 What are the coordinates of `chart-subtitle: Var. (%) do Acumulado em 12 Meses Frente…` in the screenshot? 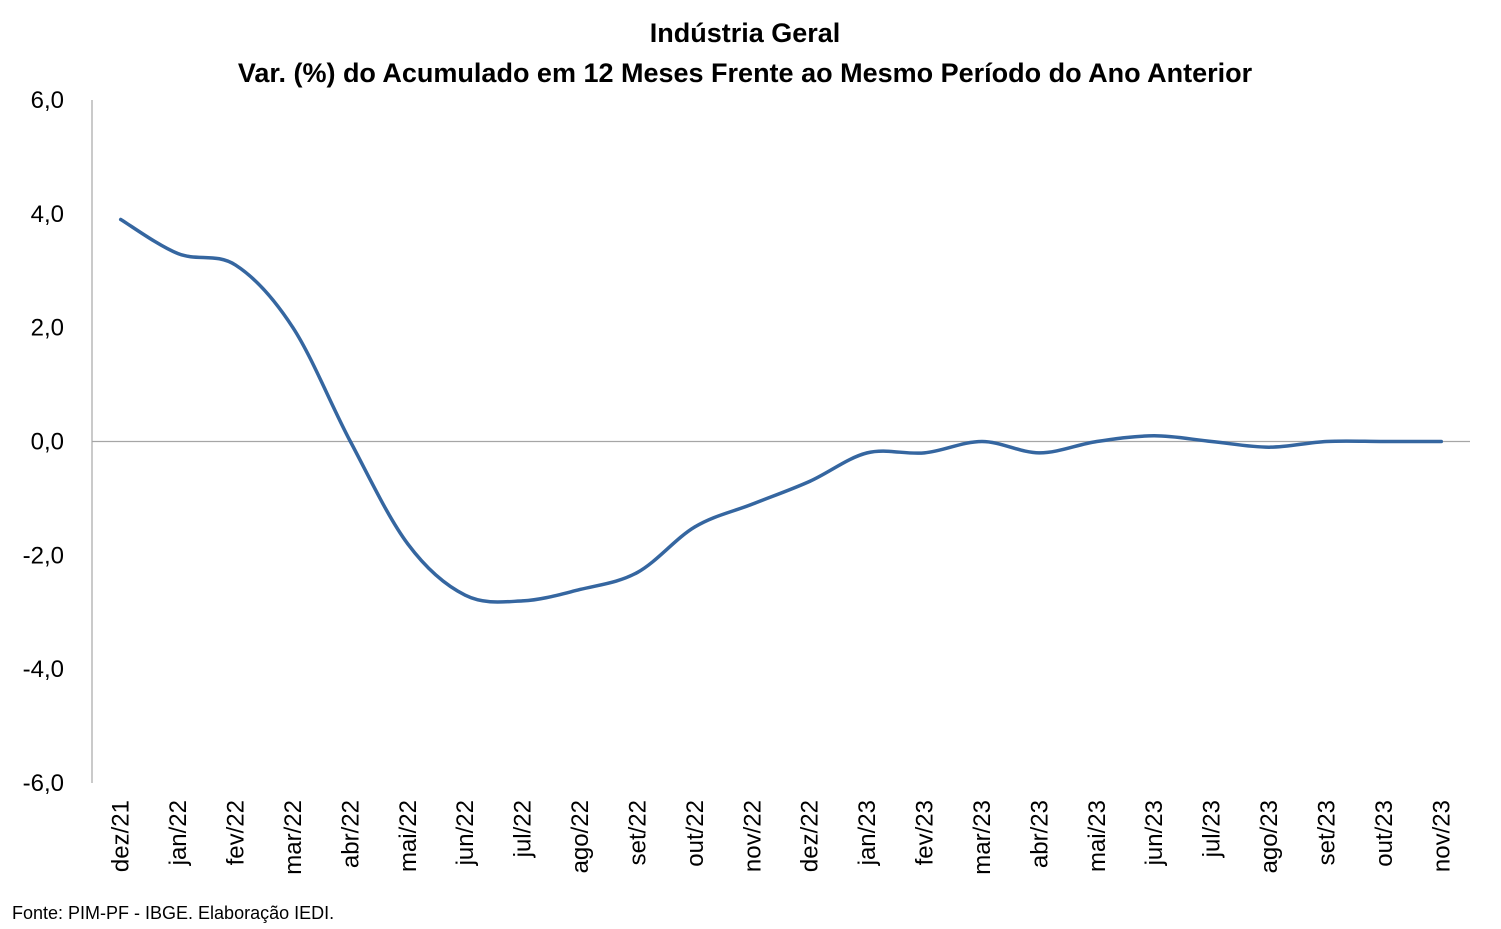 It's located at (745, 73).